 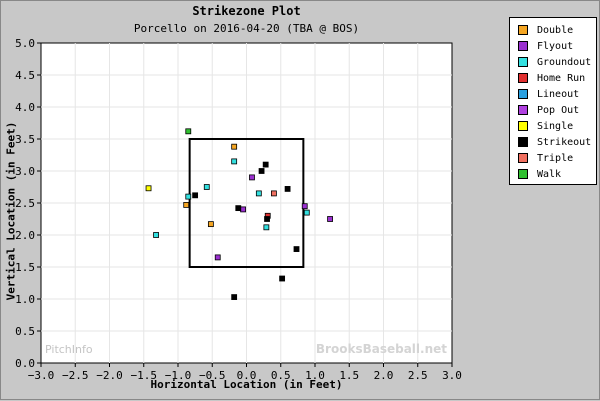 What do you see at coordinates (246, 349) in the screenshot?
I see `watermarks: PitchInfo BrooksBaseball.net` at bounding box center [246, 349].